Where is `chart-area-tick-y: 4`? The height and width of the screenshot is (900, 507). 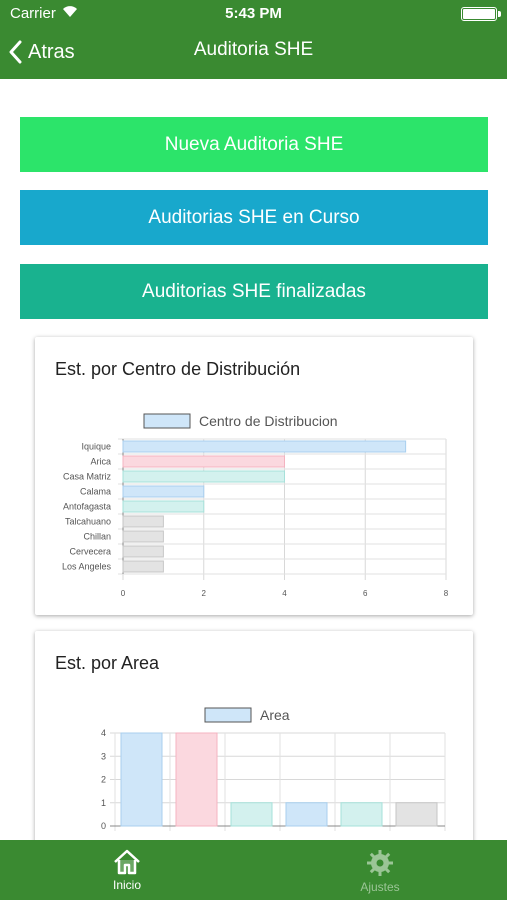
chart-area-tick-y: 4 is located at coordinates (103, 733).